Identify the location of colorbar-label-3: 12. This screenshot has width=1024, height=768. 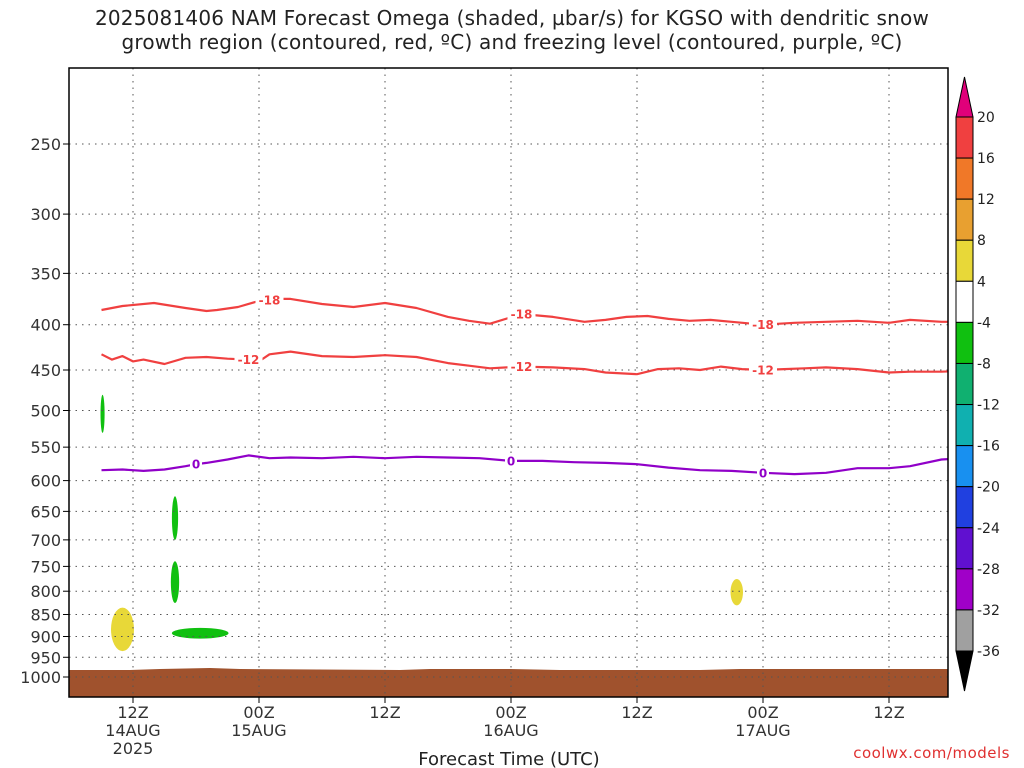
(986, 200).